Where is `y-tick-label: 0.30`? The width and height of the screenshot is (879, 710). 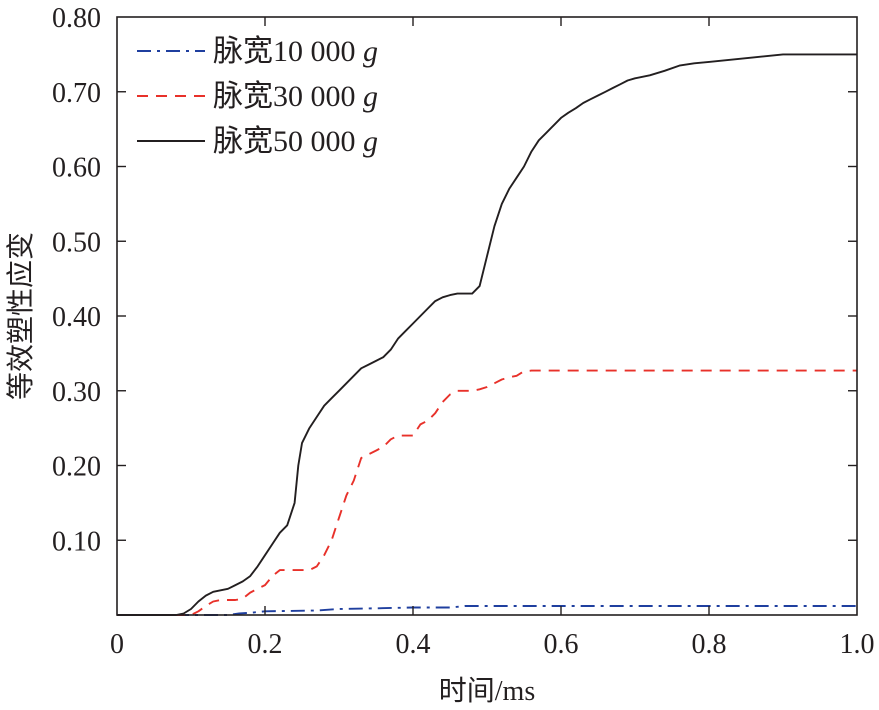
y-tick-label: 0.30 is located at coordinates (76, 392).